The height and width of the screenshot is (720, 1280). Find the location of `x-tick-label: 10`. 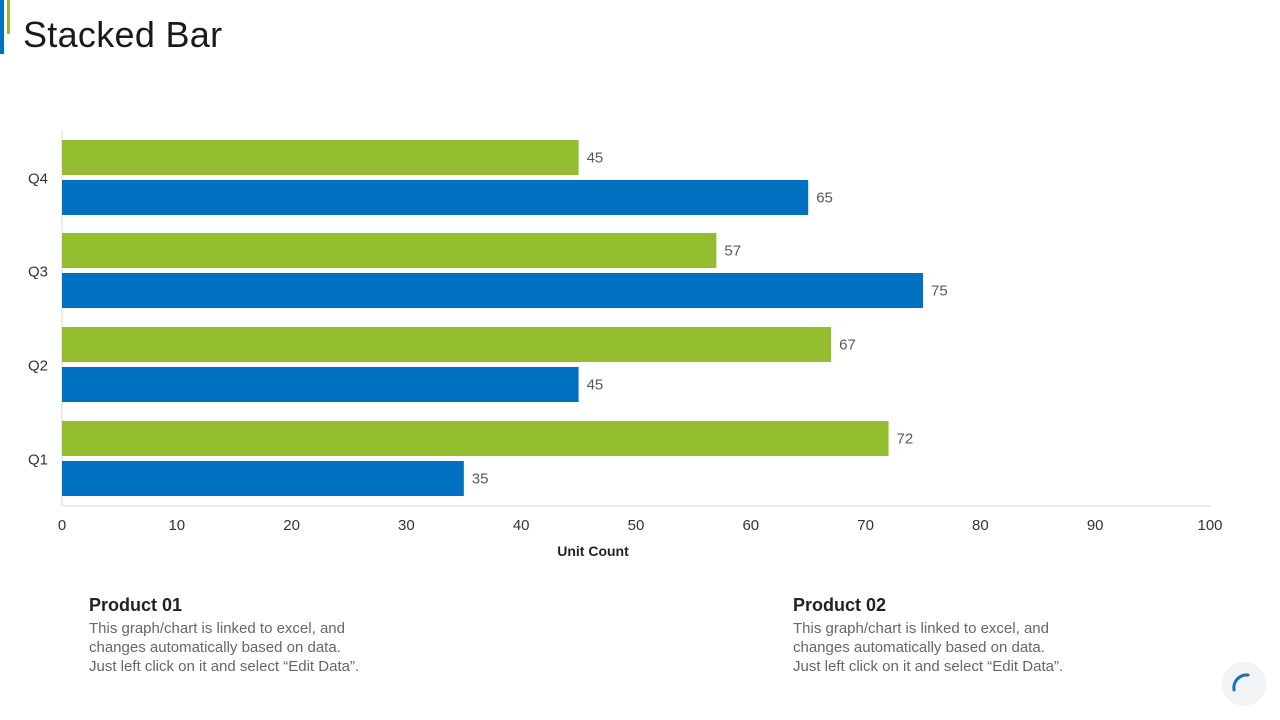

x-tick-label: 10 is located at coordinates (176, 525).